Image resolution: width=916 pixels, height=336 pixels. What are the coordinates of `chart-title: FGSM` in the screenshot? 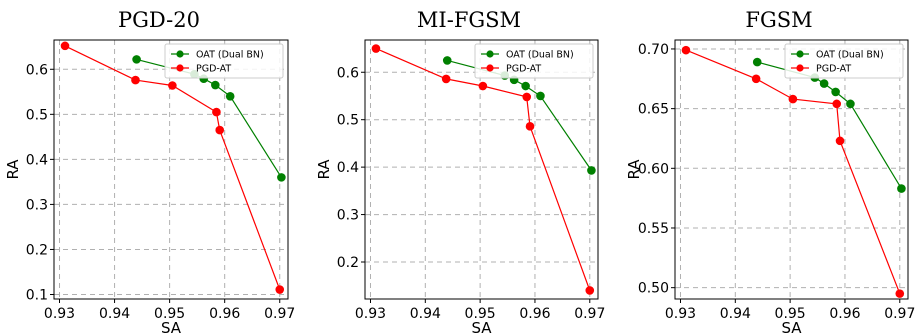 It's located at (778, 20).